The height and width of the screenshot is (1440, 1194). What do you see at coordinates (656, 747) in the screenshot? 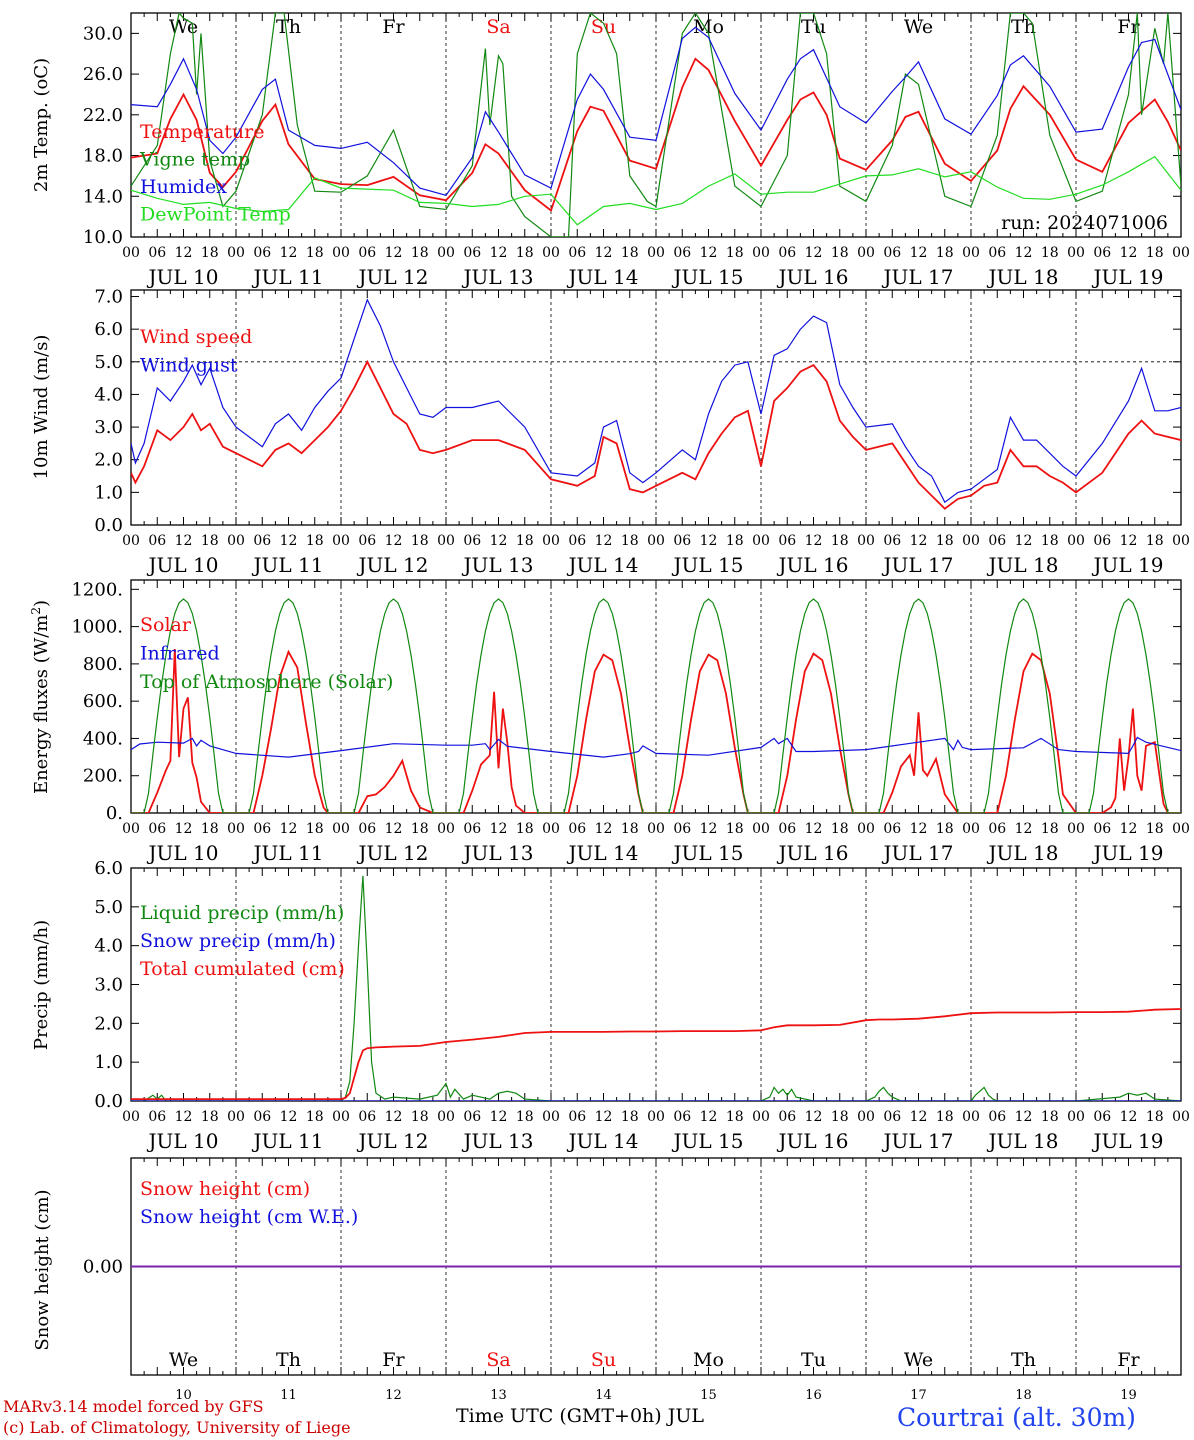
I see `series-infrared` at bounding box center [656, 747].